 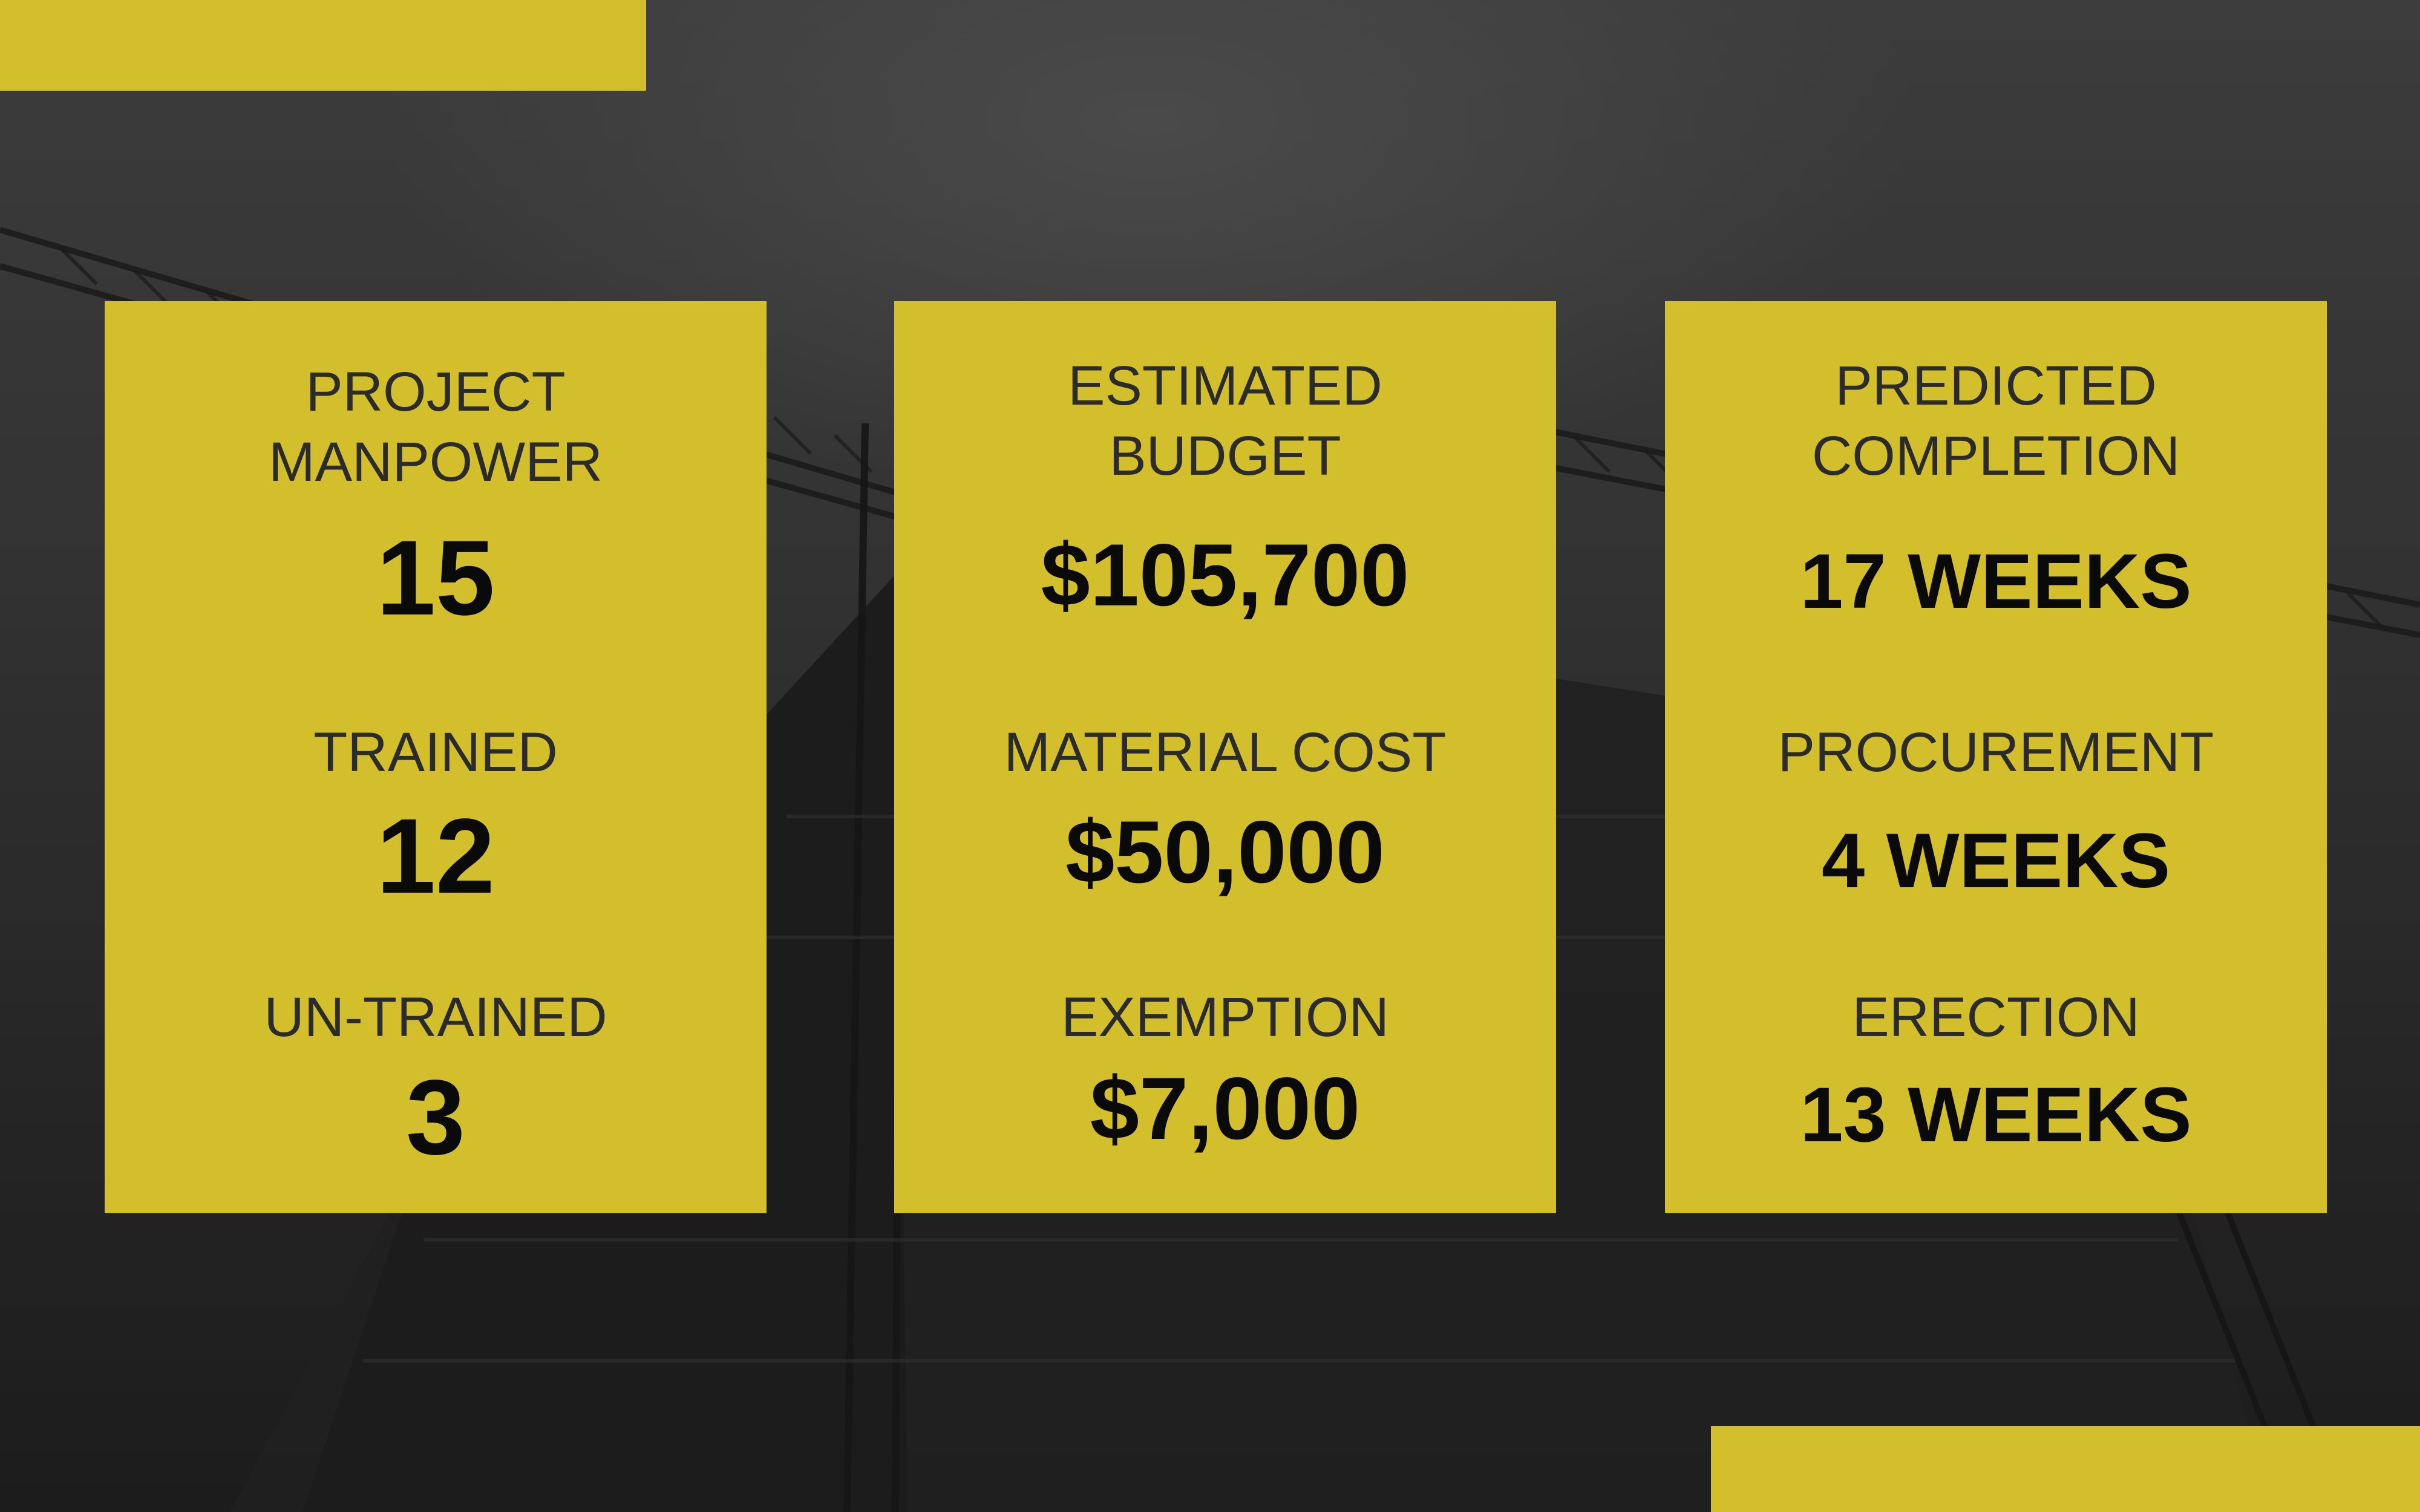 What do you see at coordinates (1996, 1115) in the screenshot?
I see `erection-value: 13 WEEKS` at bounding box center [1996, 1115].